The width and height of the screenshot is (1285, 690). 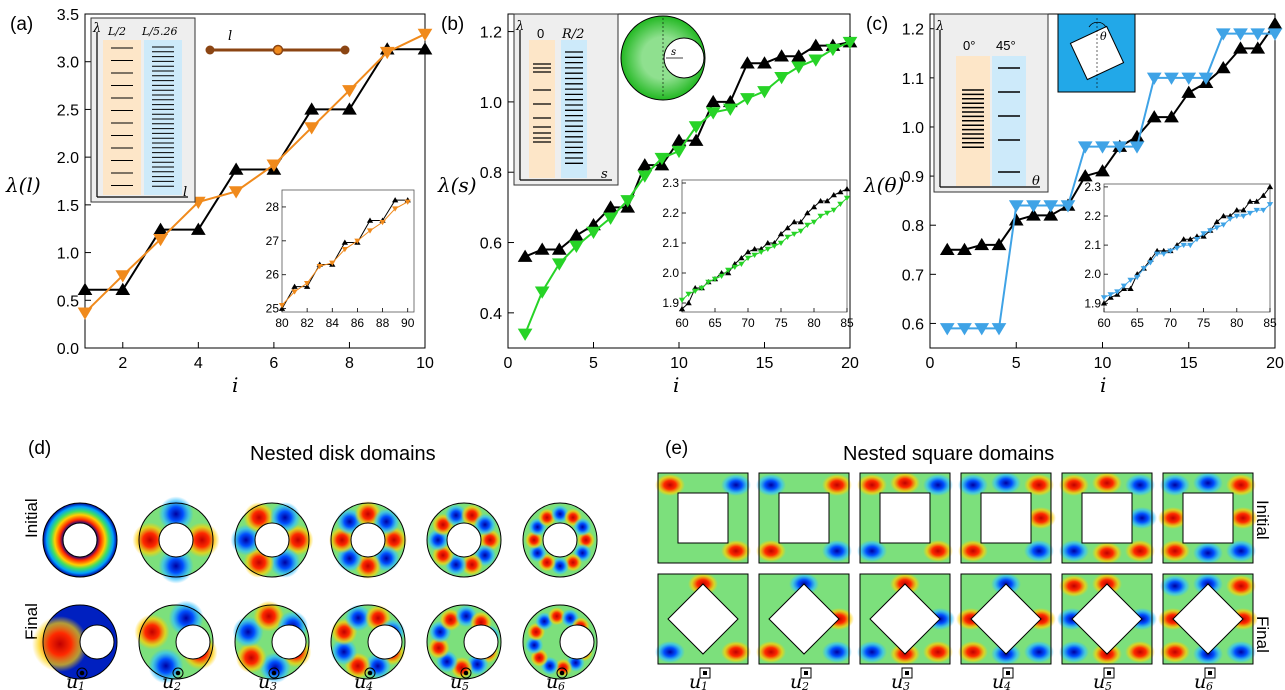 I want to click on ladder-a: λ l L/2 L/5.26, so click(x=143, y=110).